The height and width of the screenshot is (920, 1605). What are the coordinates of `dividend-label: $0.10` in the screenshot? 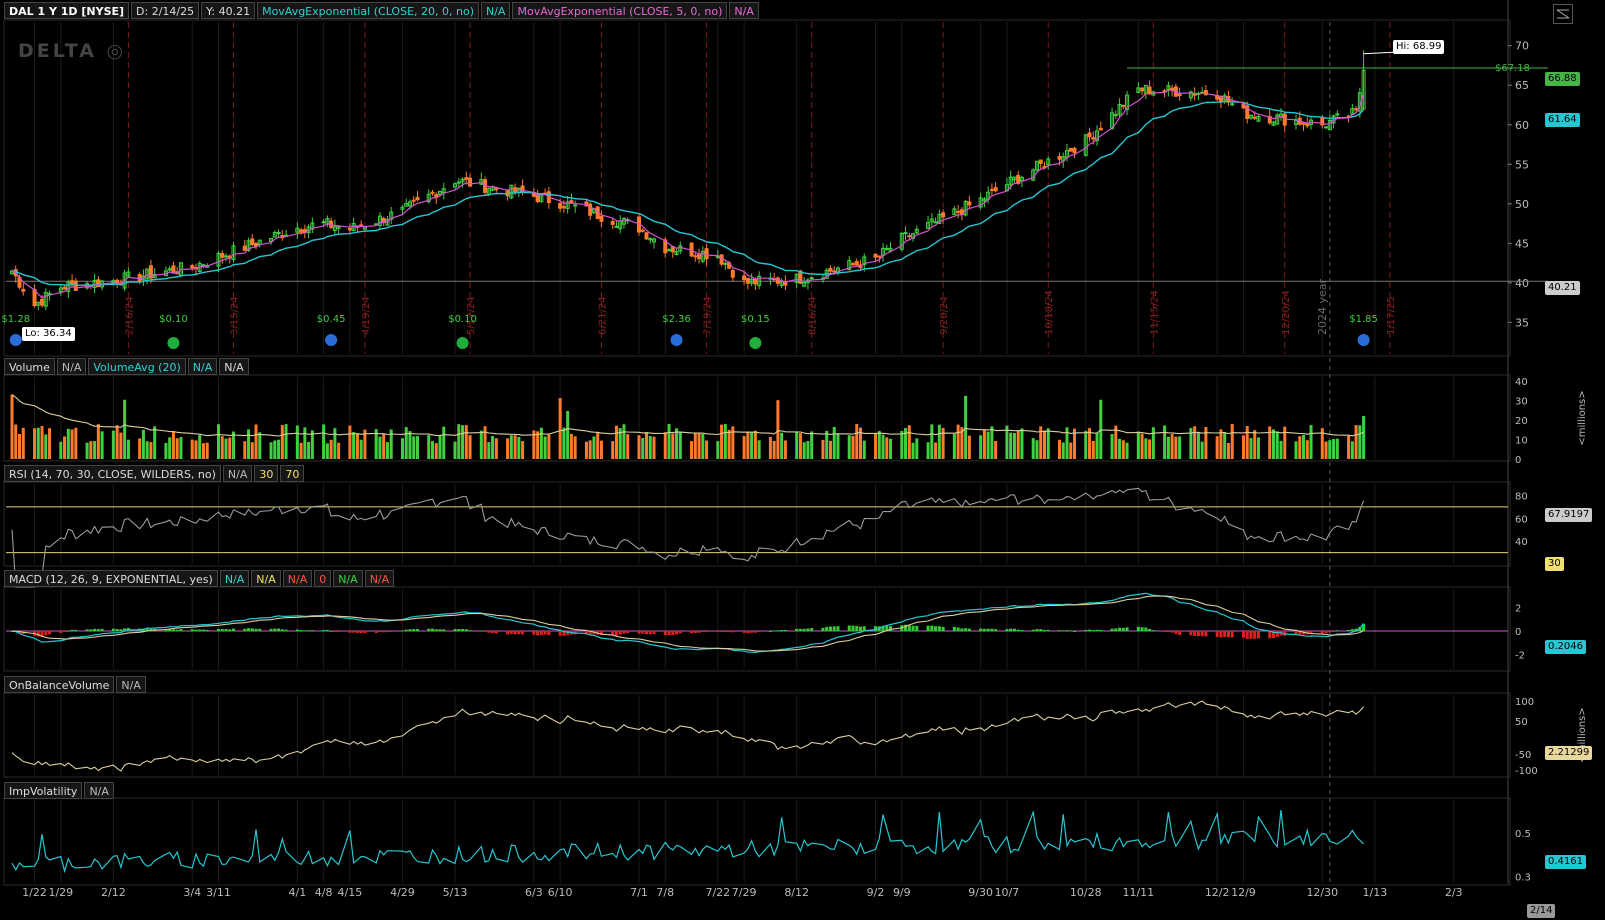 It's located at (462, 319).